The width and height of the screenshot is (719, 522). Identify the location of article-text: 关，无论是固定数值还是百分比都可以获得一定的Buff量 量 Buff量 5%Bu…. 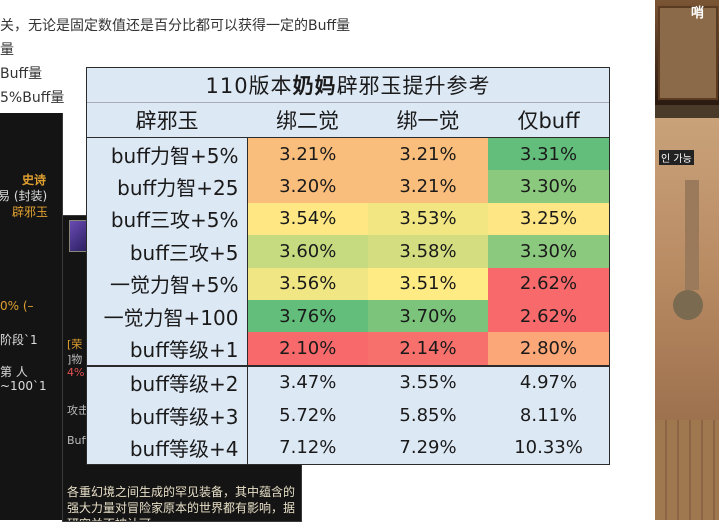
(200, 62).